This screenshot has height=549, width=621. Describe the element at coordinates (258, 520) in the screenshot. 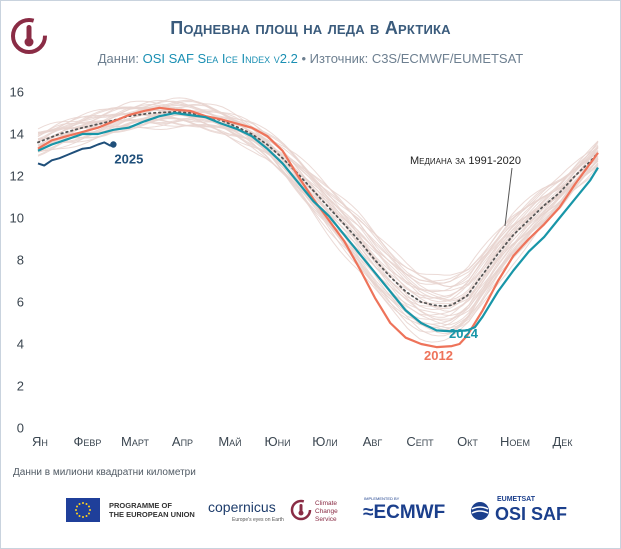

I see `copernicus-tagline: Europe's eyes on Earth` at that location.